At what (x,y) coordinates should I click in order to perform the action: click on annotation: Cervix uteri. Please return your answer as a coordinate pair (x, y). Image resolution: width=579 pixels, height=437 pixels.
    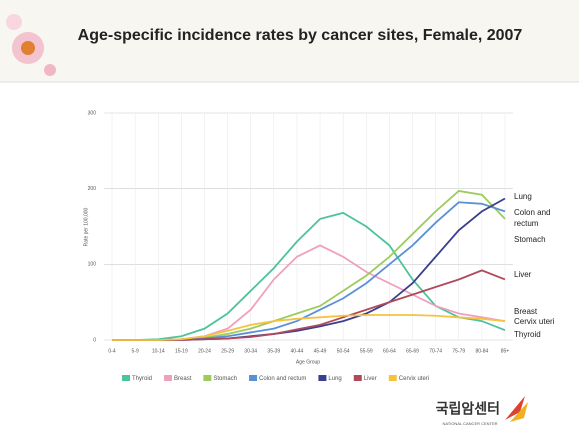
    Looking at the image, I should click on (534, 321).